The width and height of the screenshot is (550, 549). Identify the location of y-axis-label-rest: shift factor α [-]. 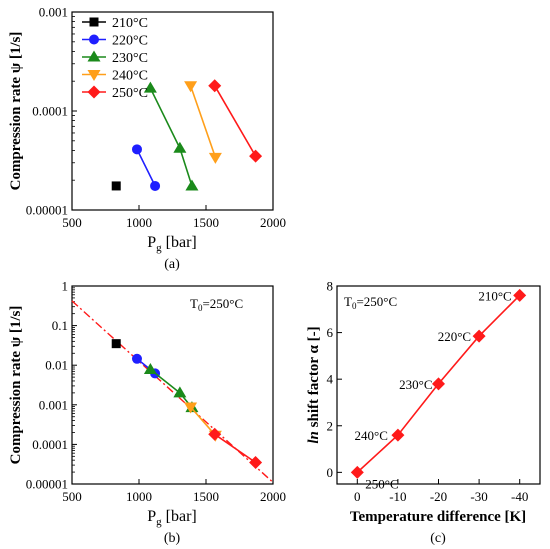
(314, 378).